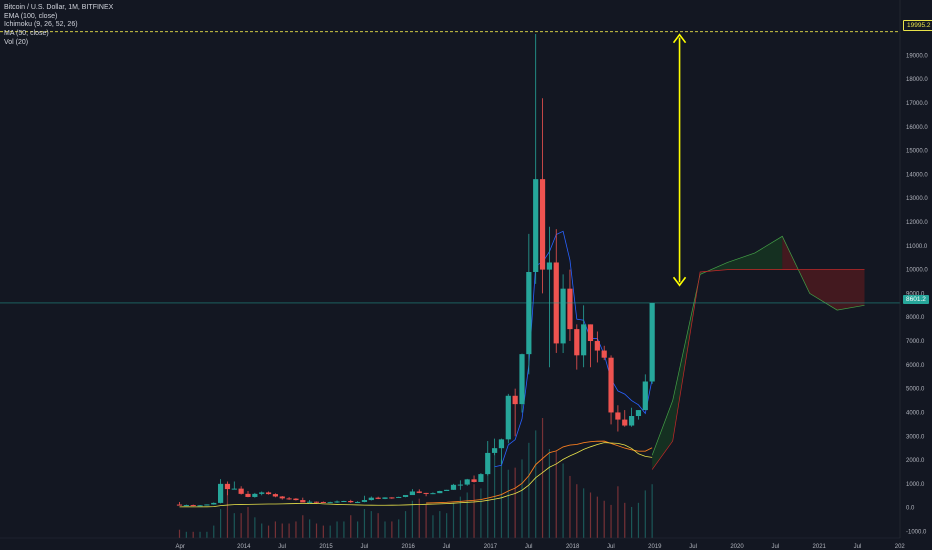  Describe the element at coordinates (679, 160) in the screenshot. I see `annotation-arrow` at that location.